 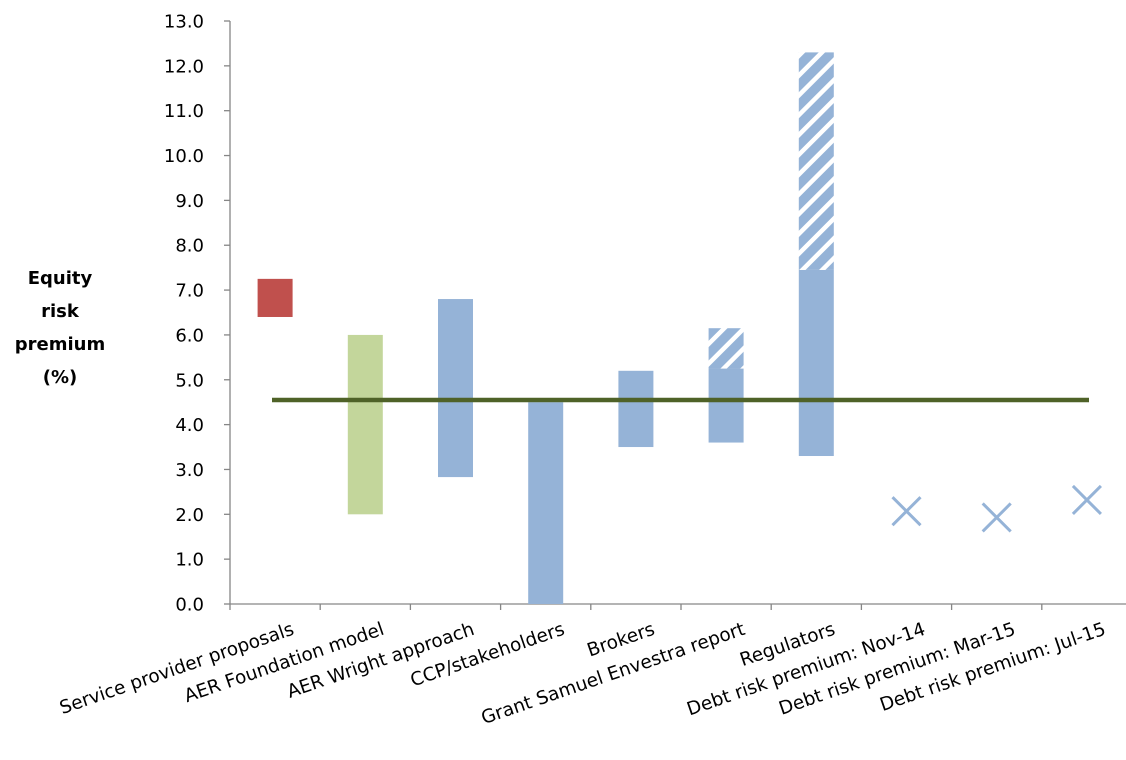 I want to click on y-tick-label: 6.0, so click(x=189, y=335).